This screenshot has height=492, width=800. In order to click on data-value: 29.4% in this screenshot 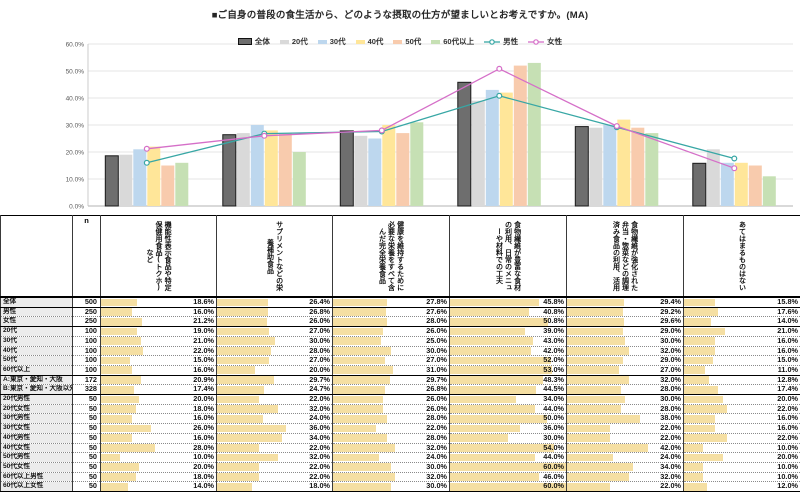, I will do `click(670, 302)`.